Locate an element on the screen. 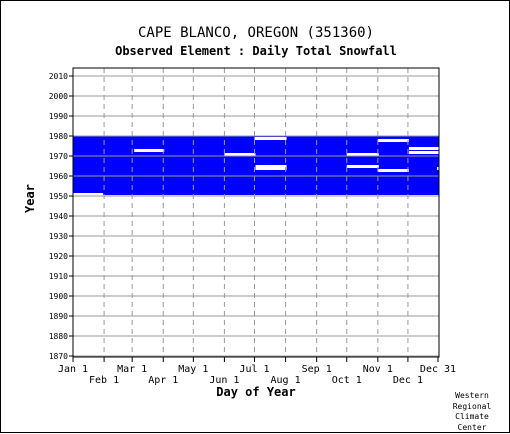 The height and width of the screenshot is (434, 510). x-tick-label: Dec 31 is located at coordinates (438, 369).